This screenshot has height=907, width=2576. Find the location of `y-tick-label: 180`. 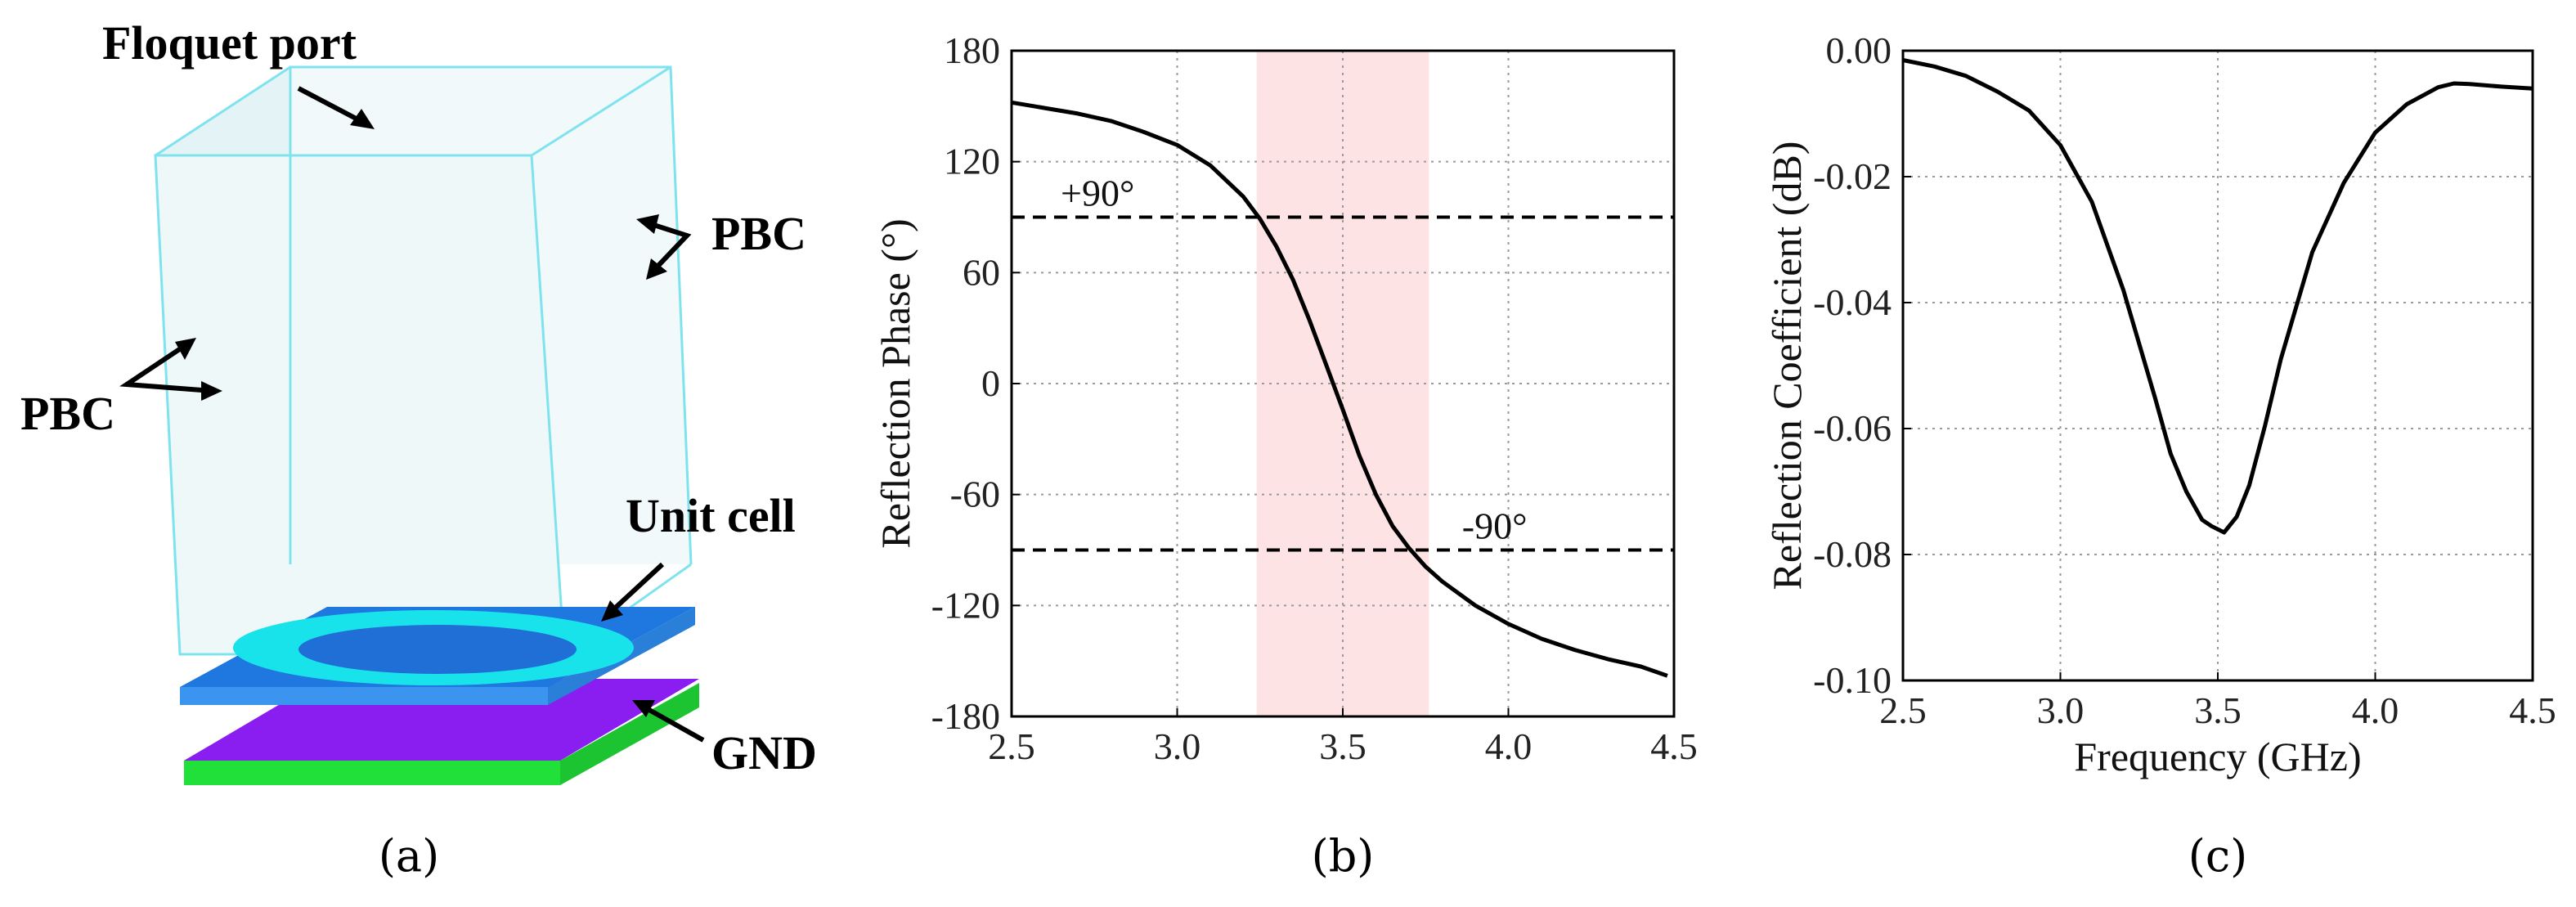

y-tick-label: 180 is located at coordinates (972, 50).